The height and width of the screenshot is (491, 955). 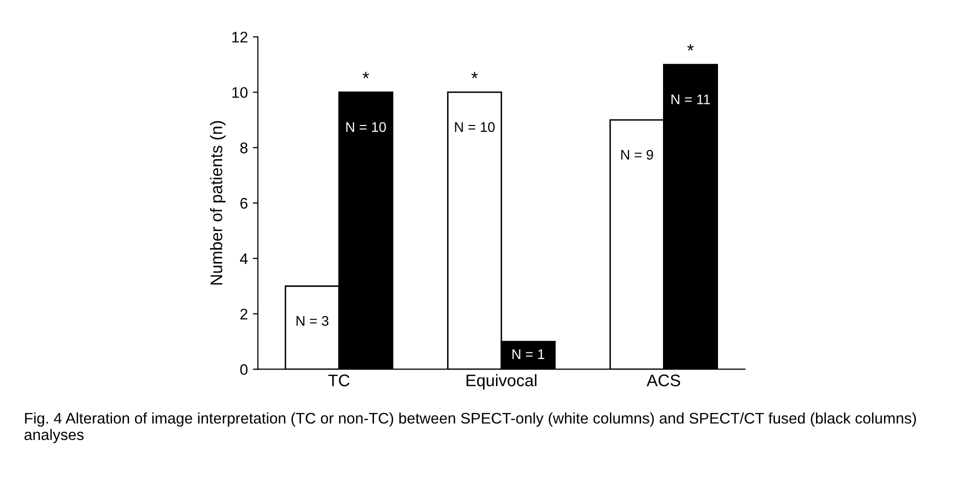 I want to click on x-tick-label: TC, so click(x=339, y=380).